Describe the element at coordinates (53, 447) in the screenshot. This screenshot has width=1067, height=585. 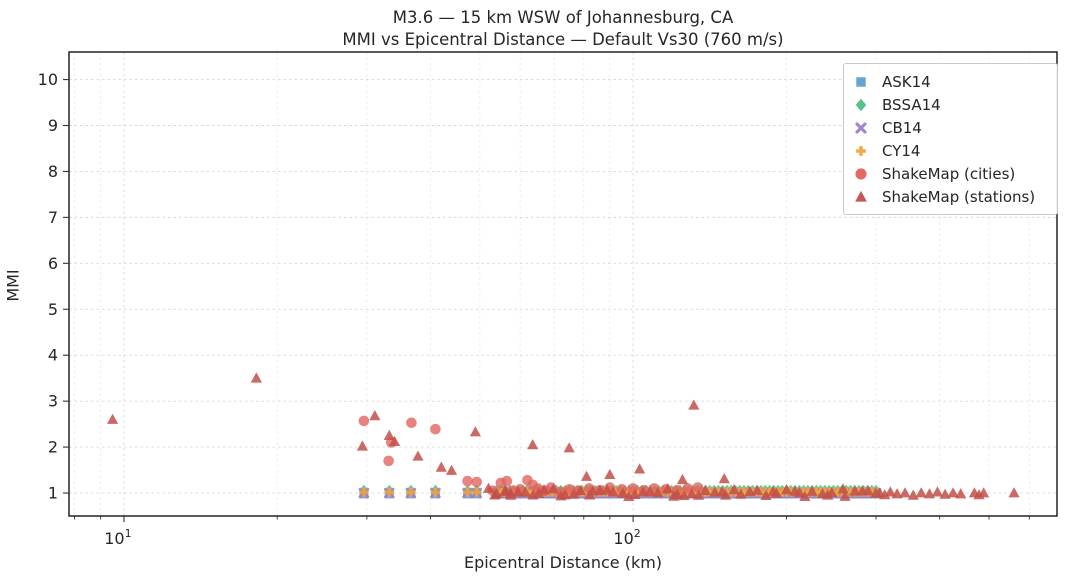
I see `y-tick-label: 2` at that location.